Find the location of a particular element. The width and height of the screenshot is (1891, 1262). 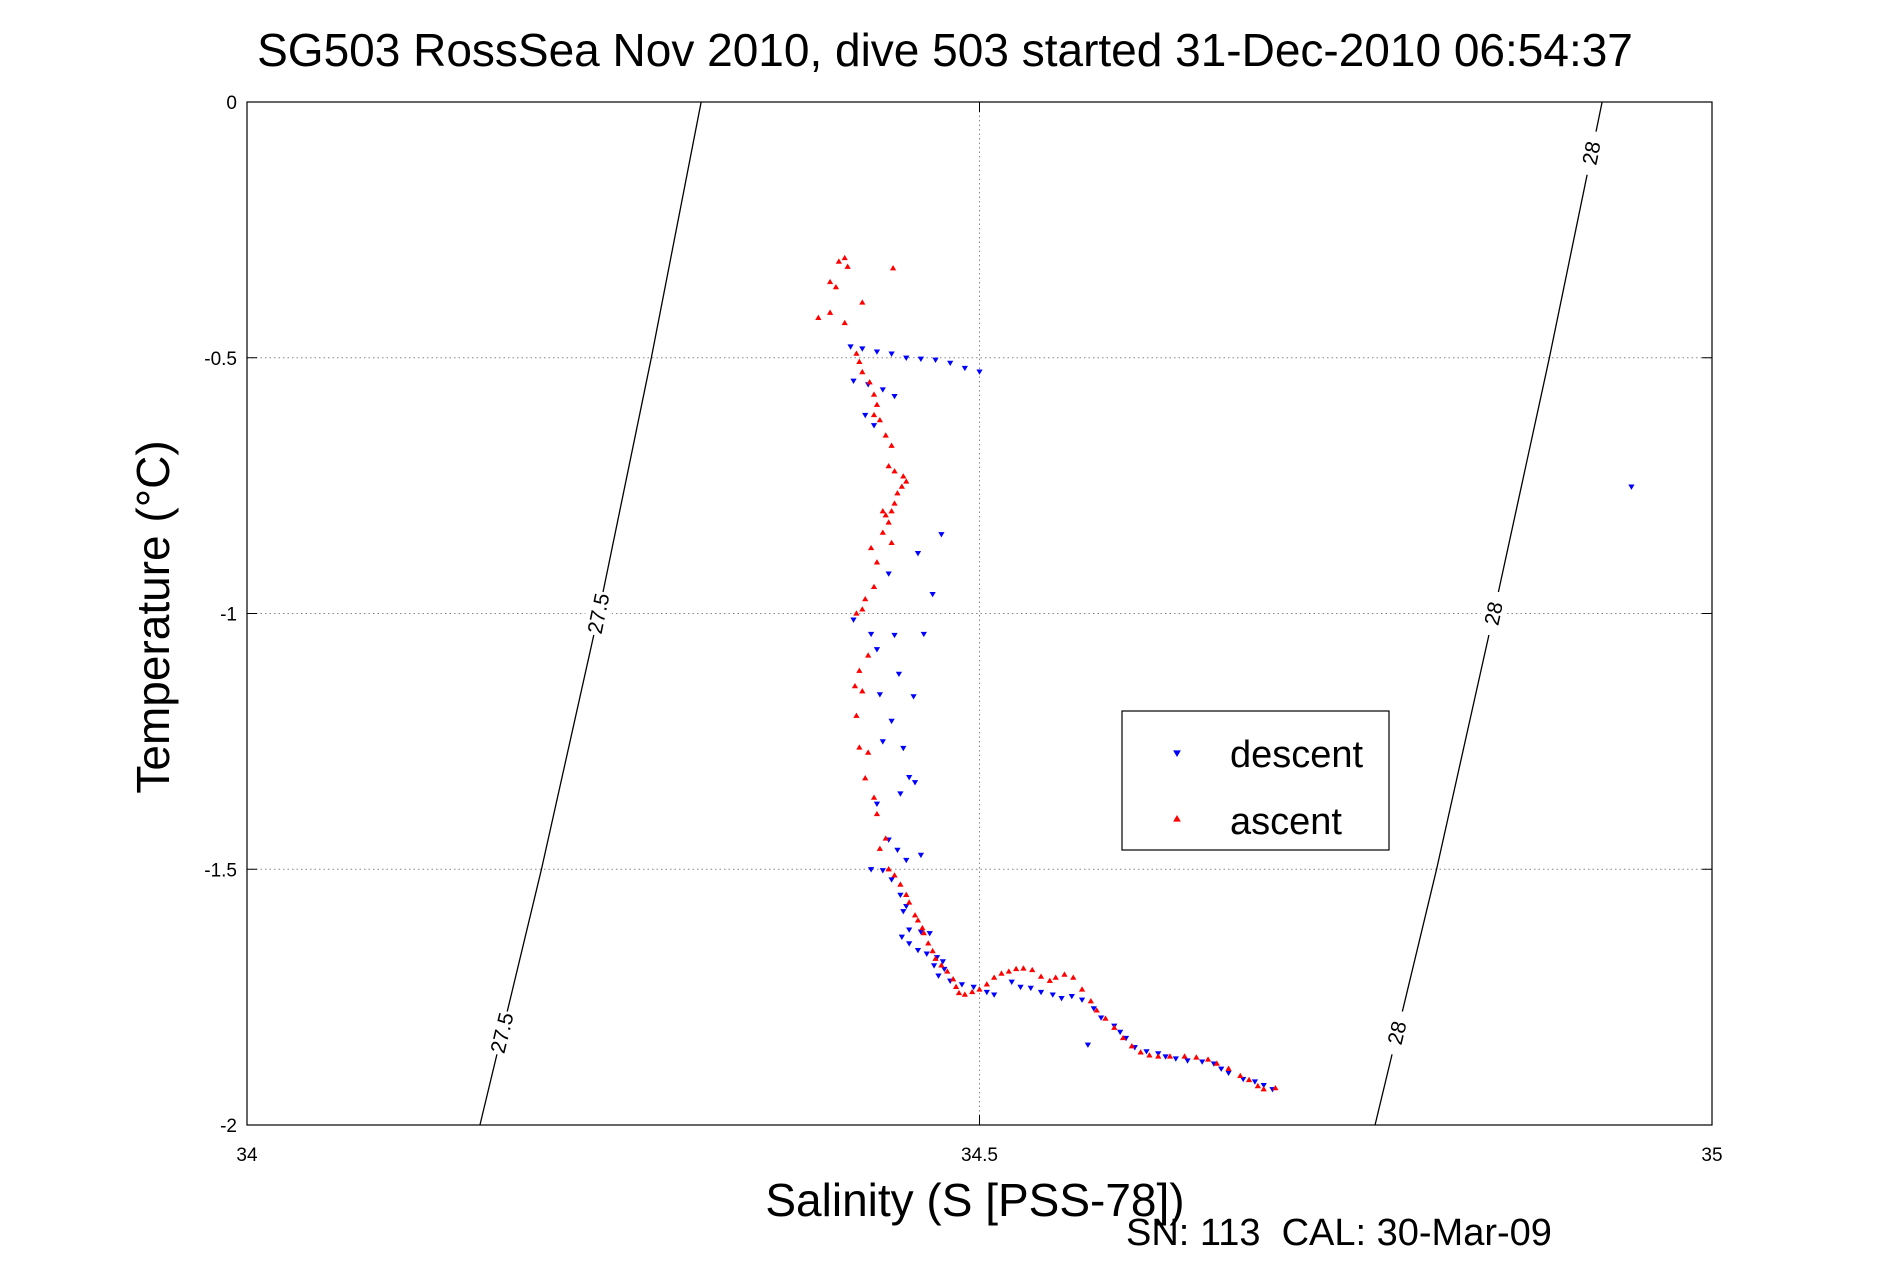

x-tick-label: 35 is located at coordinates (1711, 1155).